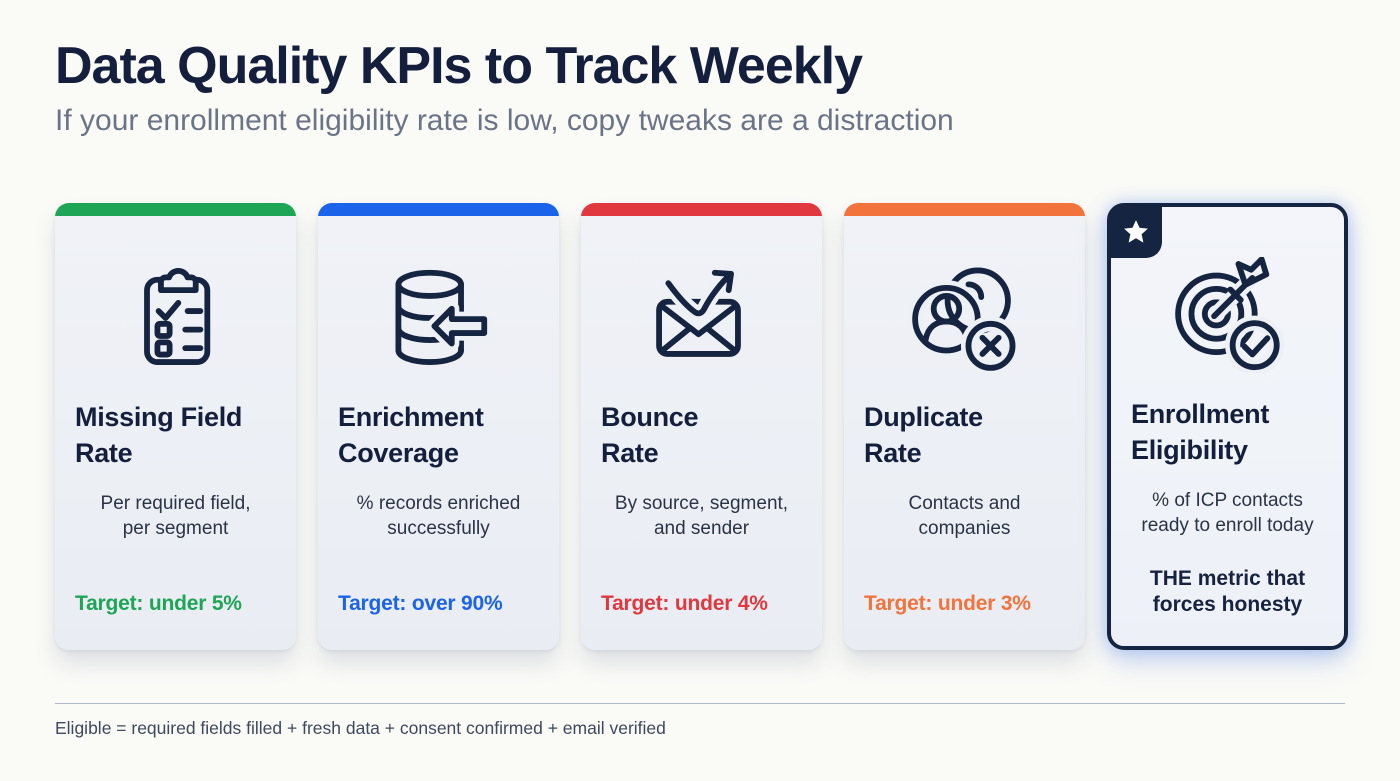 The width and height of the screenshot is (1400, 781). I want to click on kpi-description: % records enriched successfully, so click(438, 516).